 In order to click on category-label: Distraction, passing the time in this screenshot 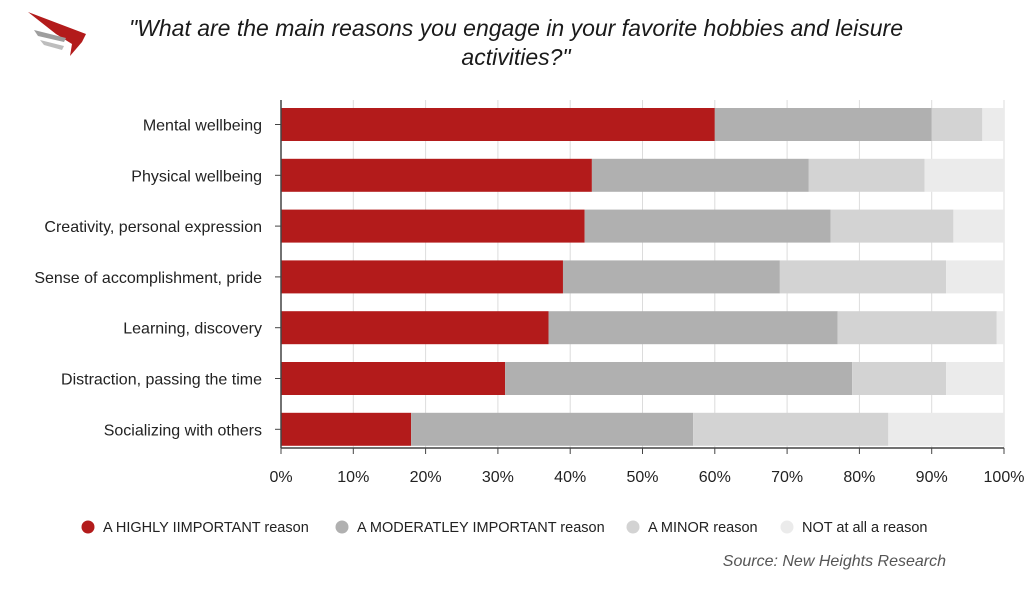, I will do `click(161, 380)`.